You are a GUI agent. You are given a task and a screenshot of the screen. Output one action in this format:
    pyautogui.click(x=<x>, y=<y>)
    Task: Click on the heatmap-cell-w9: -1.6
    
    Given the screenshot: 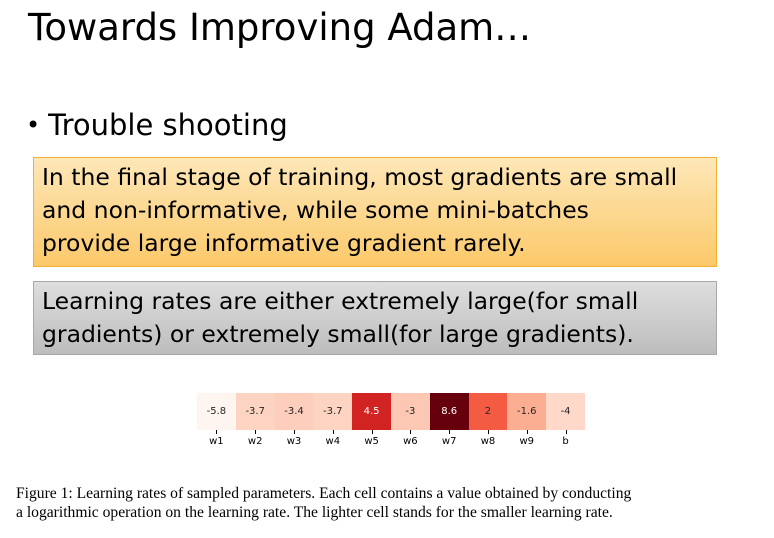 What is the action you would take?
    pyautogui.click(x=527, y=411)
    